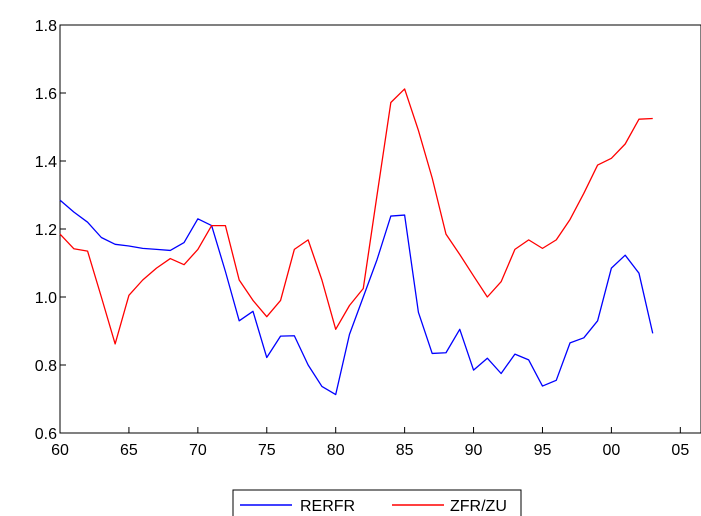 This screenshot has width=701, height=516. Describe the element at coordinates (543, 450) in the screenshot. I see `x-tick-label: 95` at that location.